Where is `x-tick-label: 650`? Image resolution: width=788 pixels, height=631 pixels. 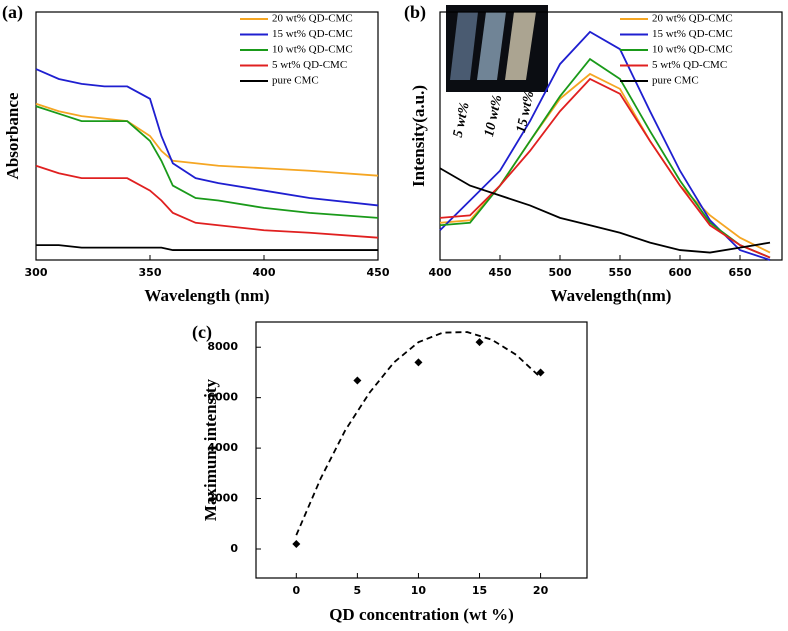
x-tick-label: 650 is located at coordinates (740, 272).